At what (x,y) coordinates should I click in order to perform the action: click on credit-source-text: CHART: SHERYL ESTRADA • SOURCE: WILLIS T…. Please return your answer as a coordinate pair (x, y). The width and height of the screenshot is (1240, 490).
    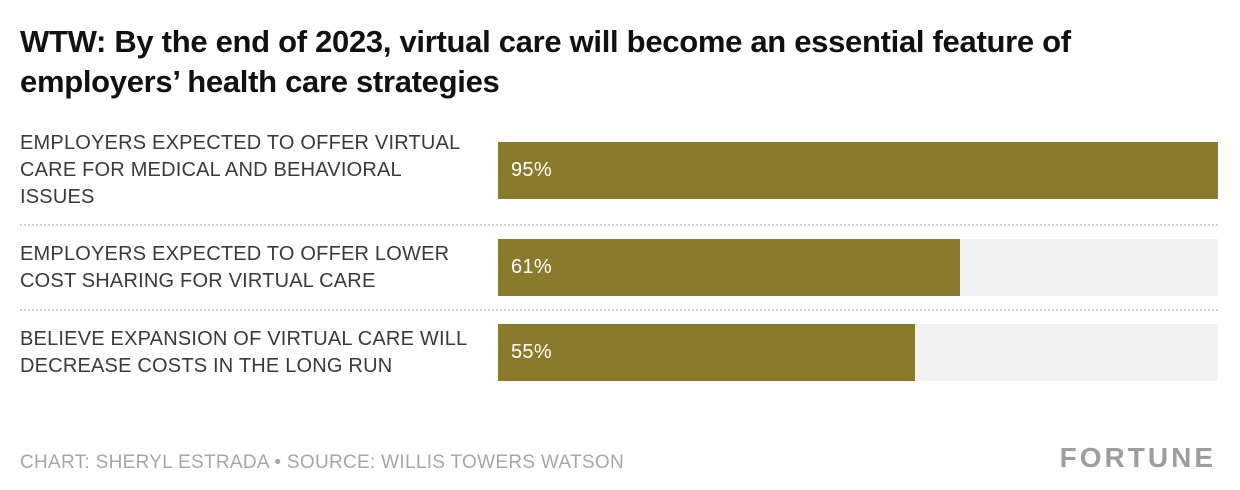
    Looking at the image, I should click on (322, 462).